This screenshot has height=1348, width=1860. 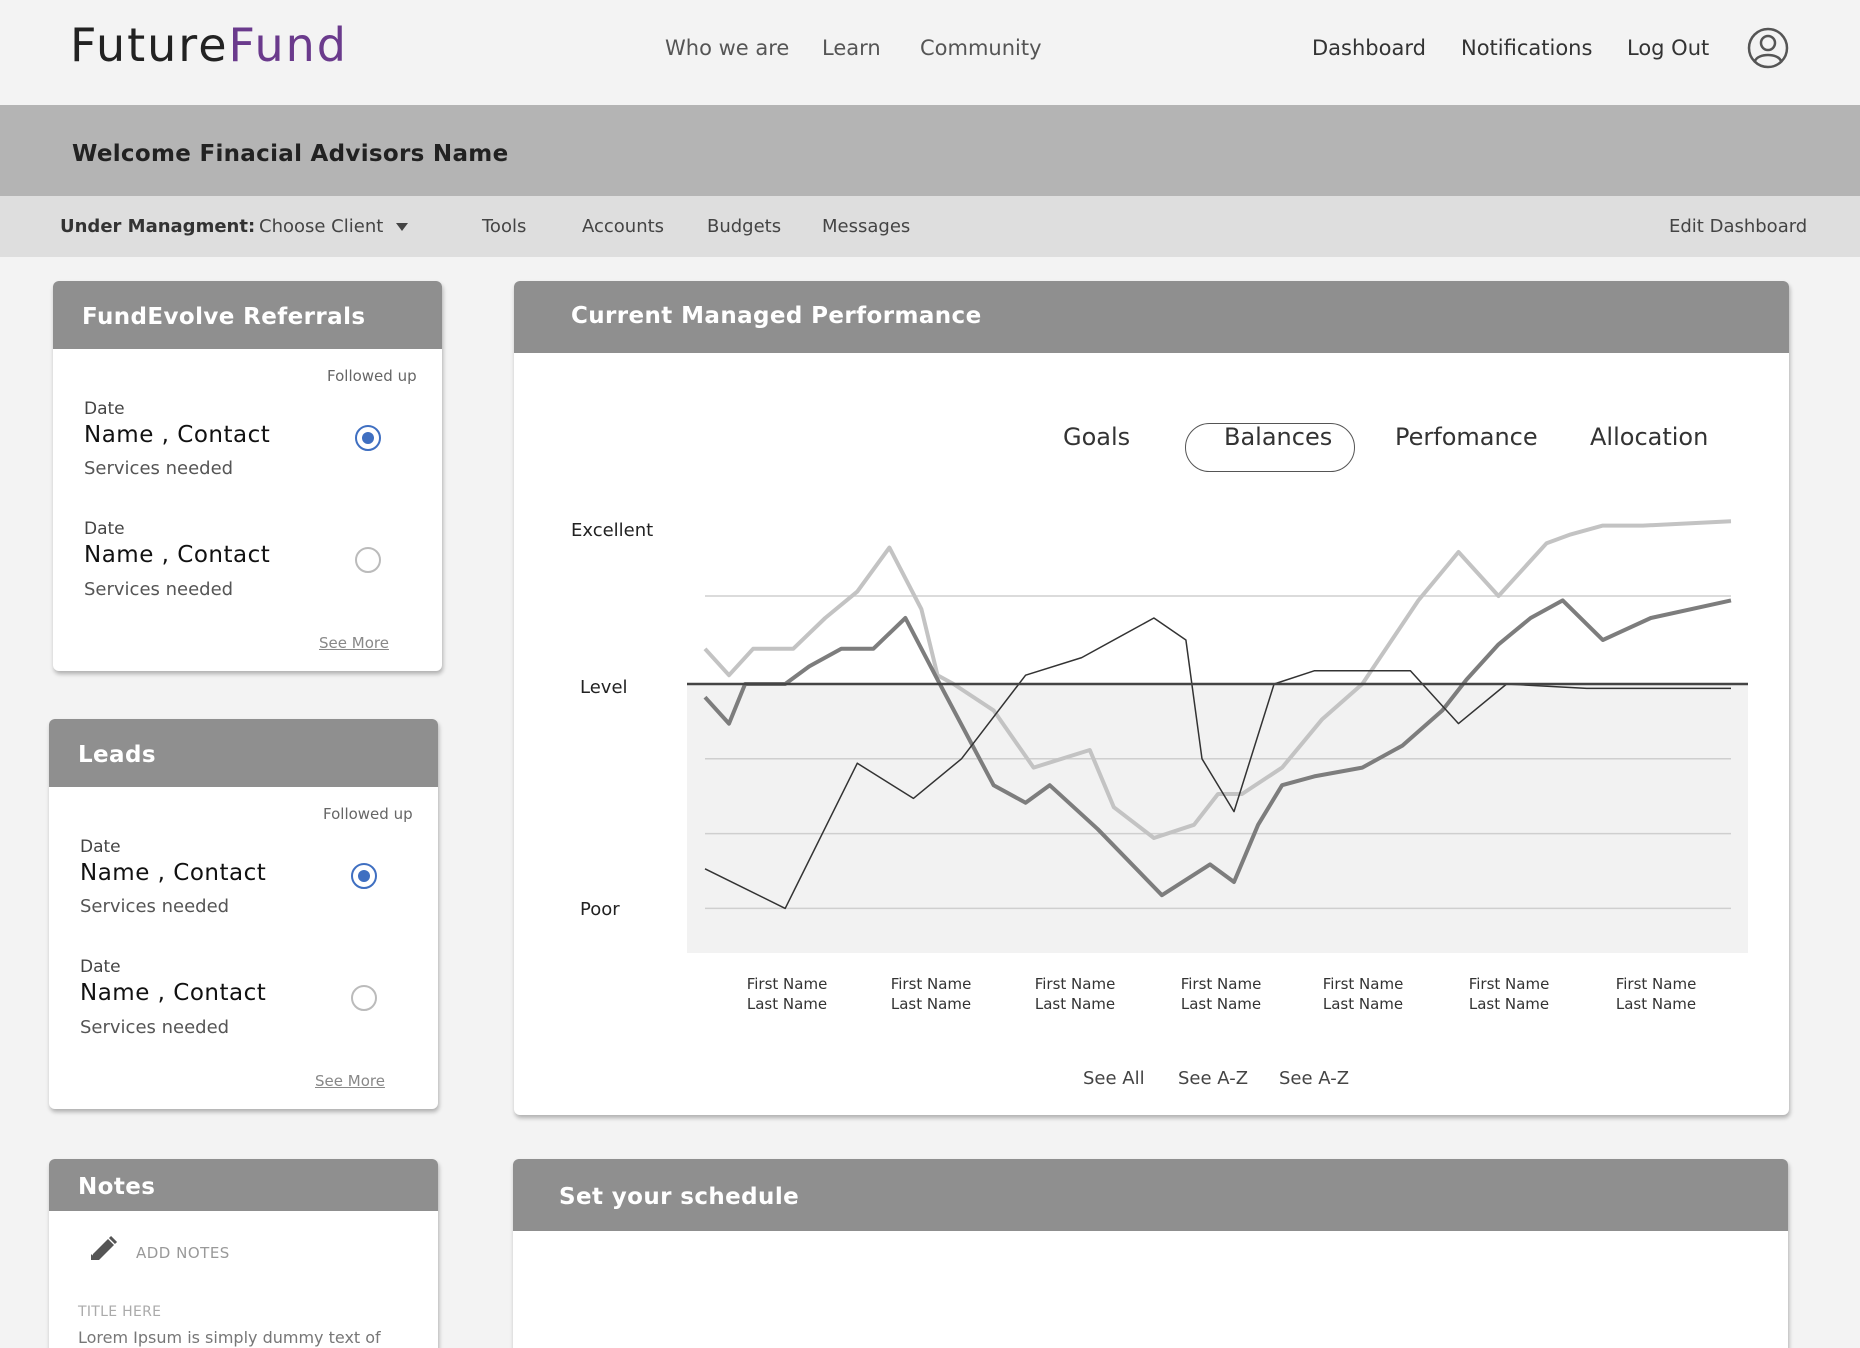 What do you see at coordinates (103, 1250) in the screenshot?
I see `pencil-icon` at bounding box center [103, 1250].